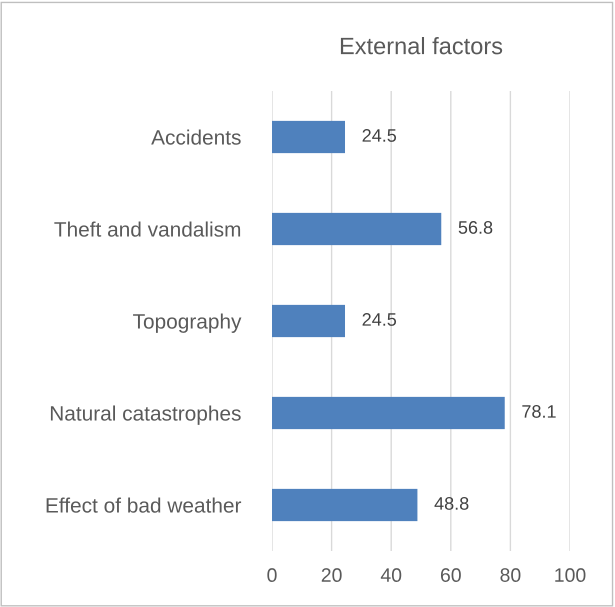 The height and width of the screenshot is (607, 615). I want to click on y-tick-label: Topography, so click(187, 323).